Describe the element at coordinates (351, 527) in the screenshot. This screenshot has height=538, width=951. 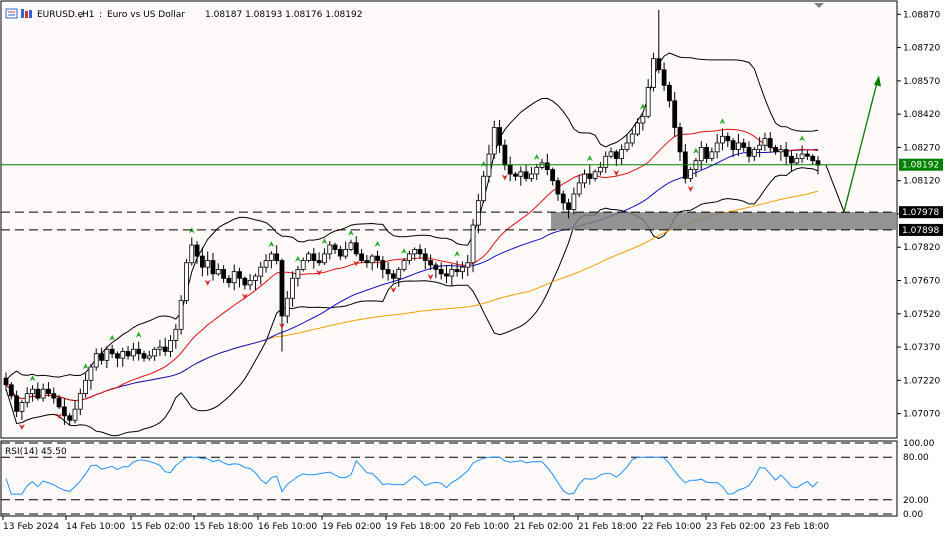
I see `time-tick-label: 19 Feb 02:00` at that location.